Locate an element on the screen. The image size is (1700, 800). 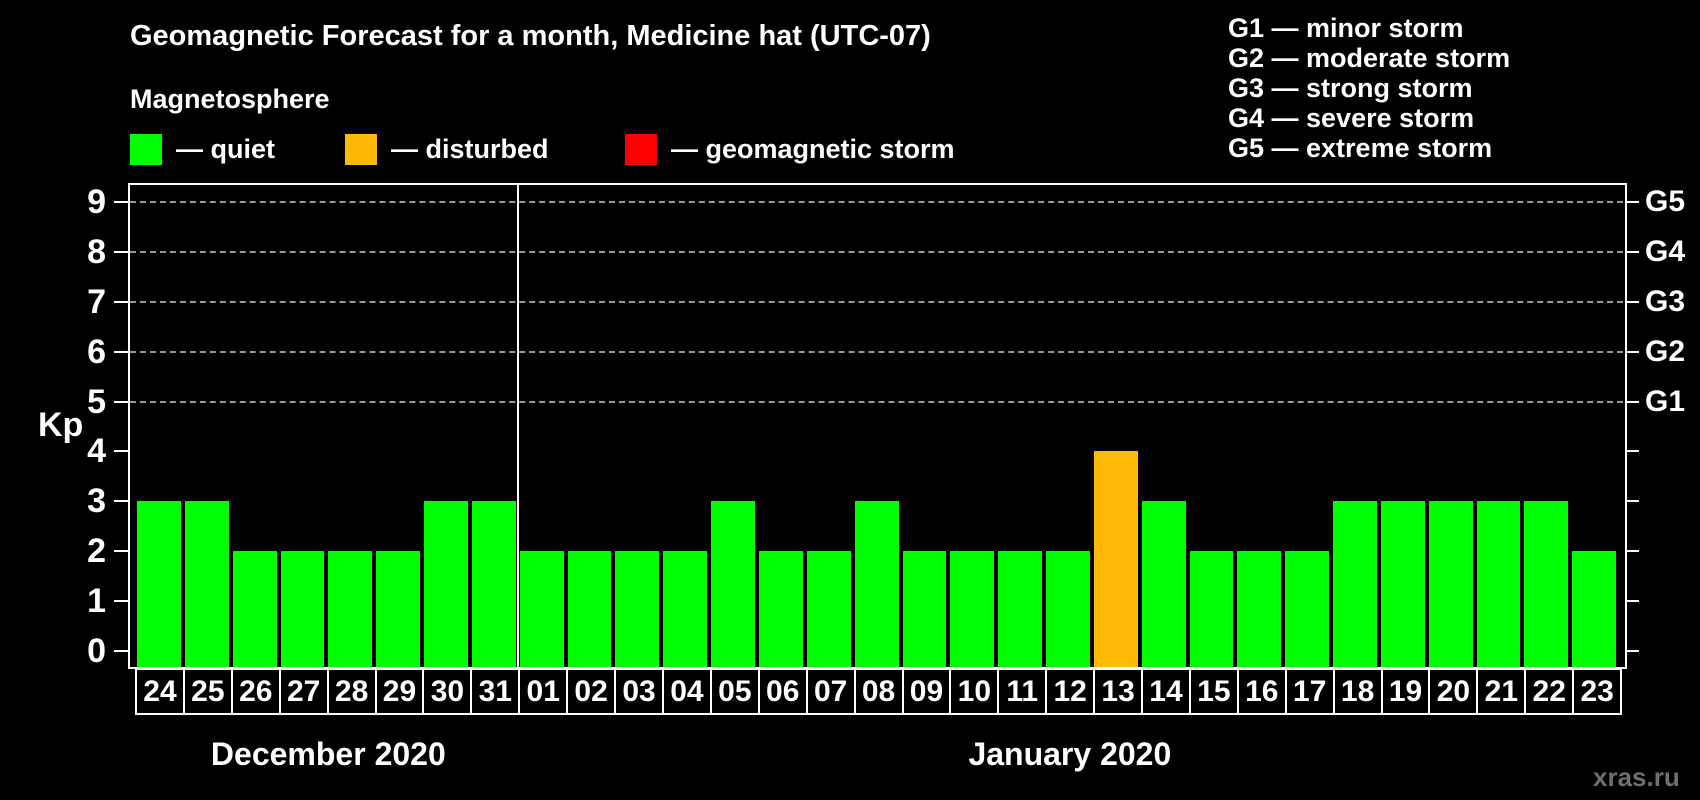
month-label: December 2020 is located at coordinates (328, 754).